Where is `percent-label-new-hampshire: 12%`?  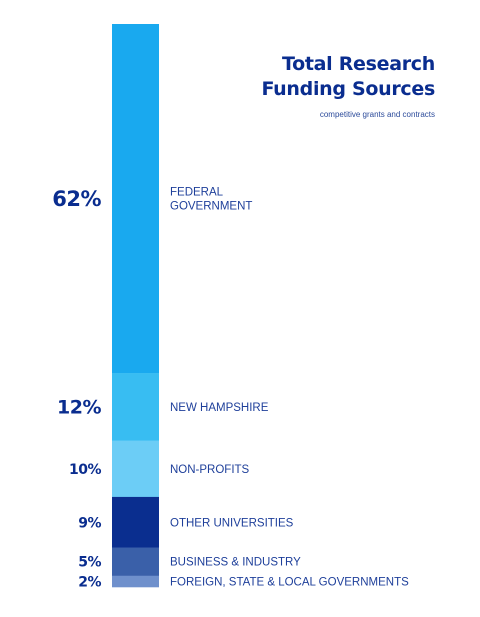
percent-label-new-hampshire: 12% is located at coordinates (79, 408).